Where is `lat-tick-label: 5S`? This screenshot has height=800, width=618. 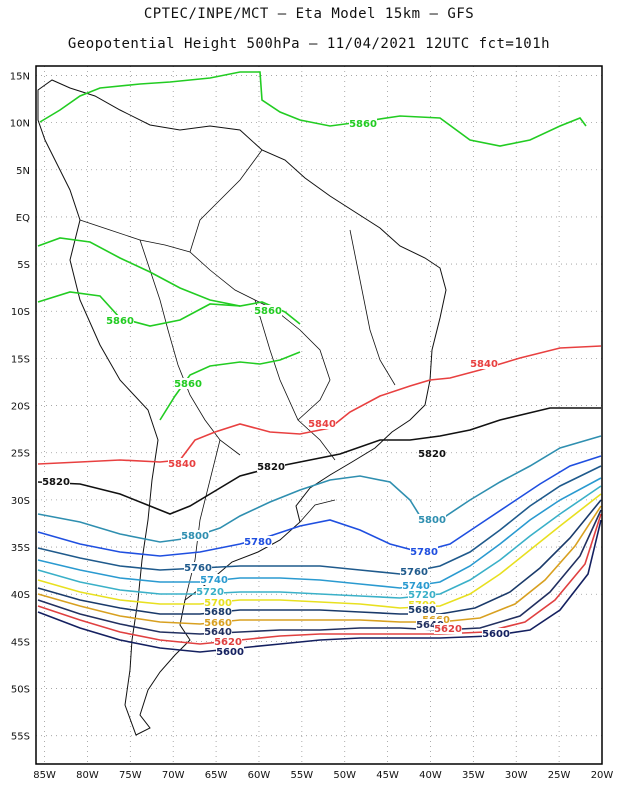 lat-tick-label: 5S is located at coordinates (23, 265).